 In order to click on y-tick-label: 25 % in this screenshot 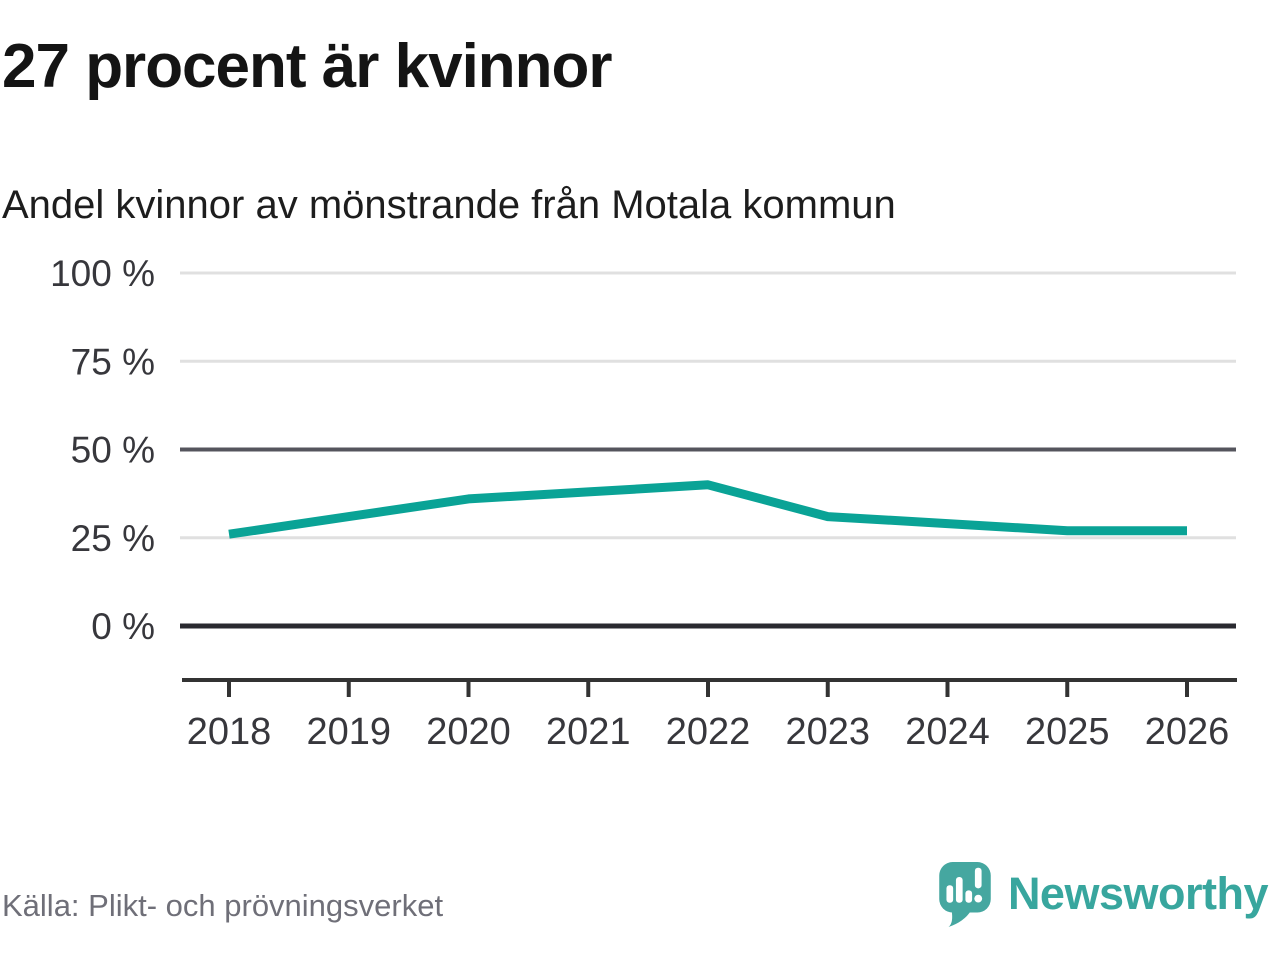, I will do `click(113, 538)`.